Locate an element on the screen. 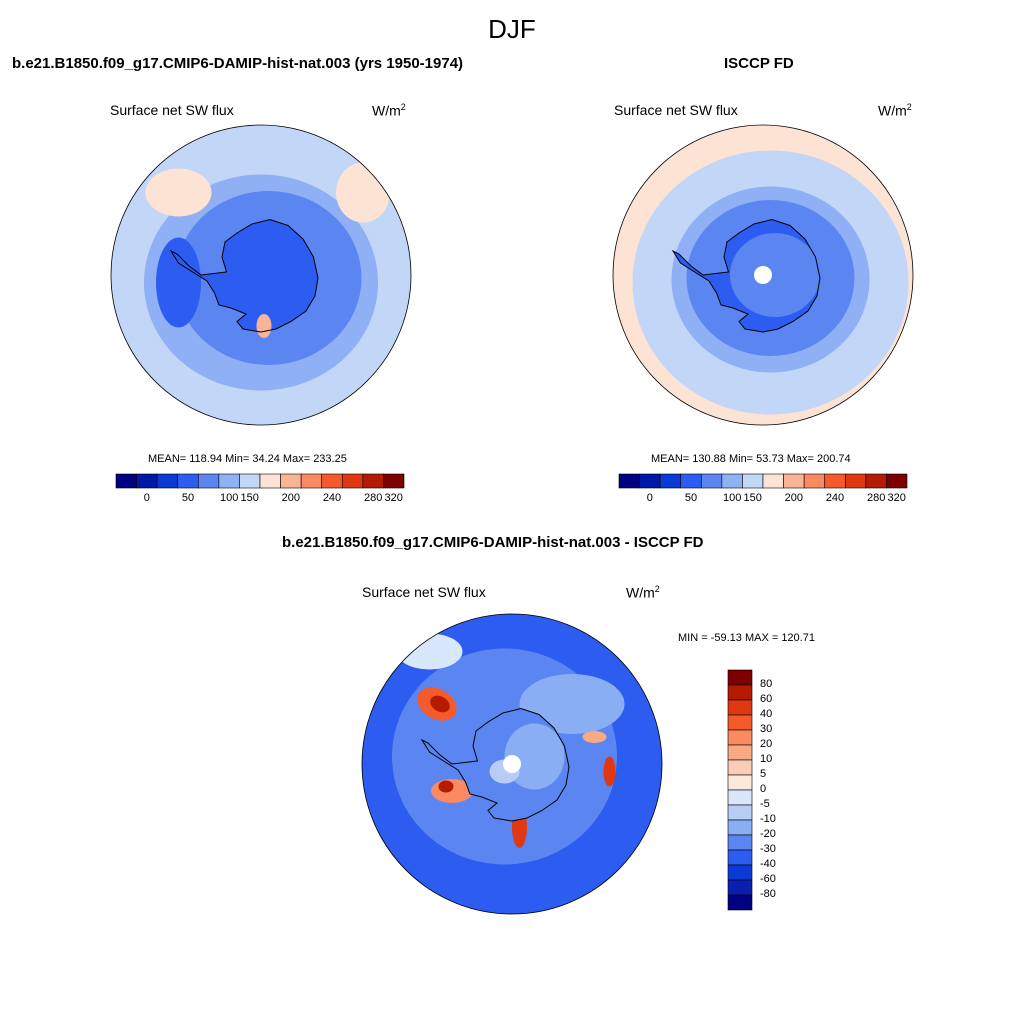  panel2-stats: MEAN= 130.88 Min= 53.73 Max= 200.74 is located at coordinates (751, 459).